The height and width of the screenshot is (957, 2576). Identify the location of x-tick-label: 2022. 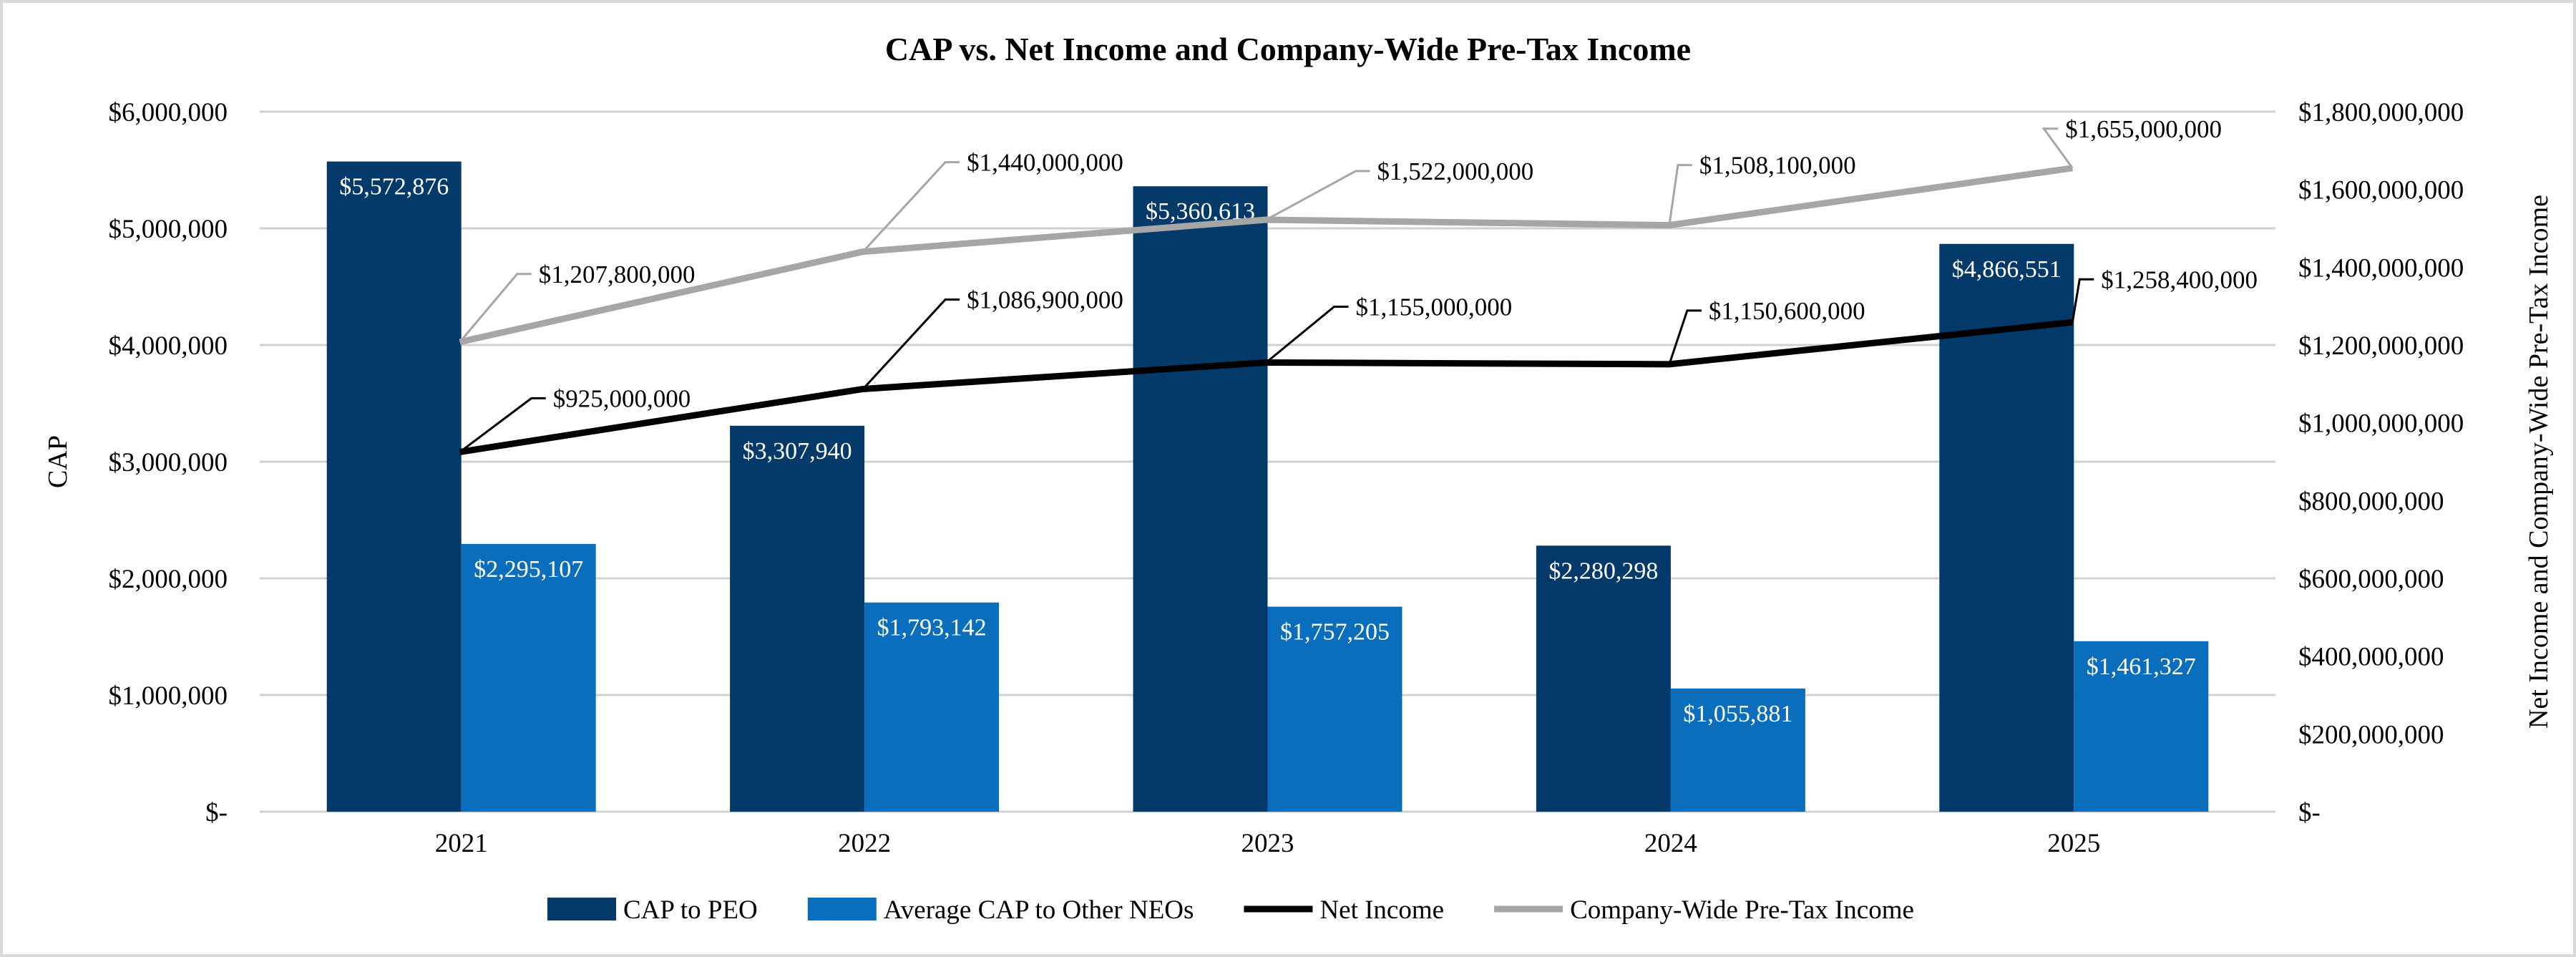
(864, 843).